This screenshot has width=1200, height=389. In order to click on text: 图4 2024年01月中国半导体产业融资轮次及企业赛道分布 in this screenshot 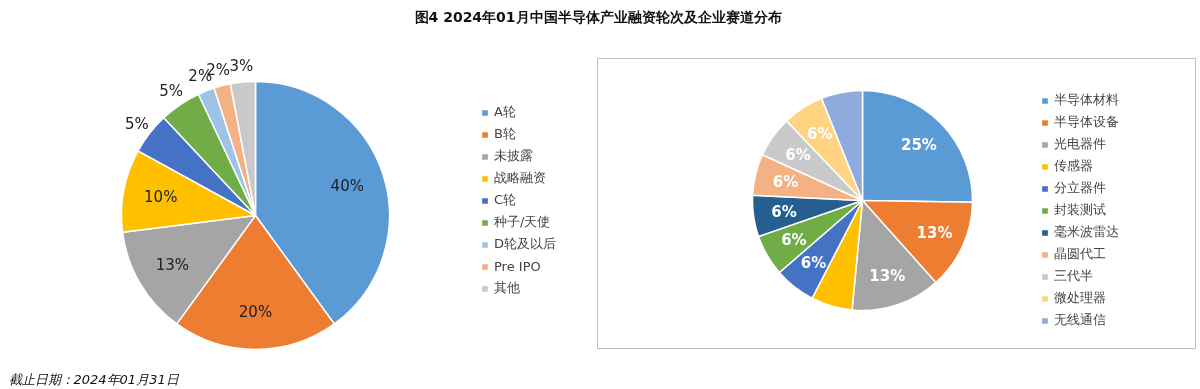, I will do `click(598, 16)`.